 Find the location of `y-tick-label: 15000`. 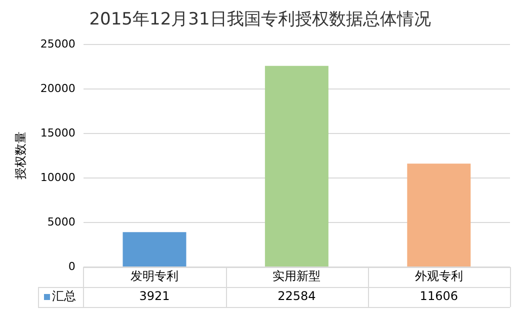

y-tick-label: 15000 is located at coordinates (58, 133).